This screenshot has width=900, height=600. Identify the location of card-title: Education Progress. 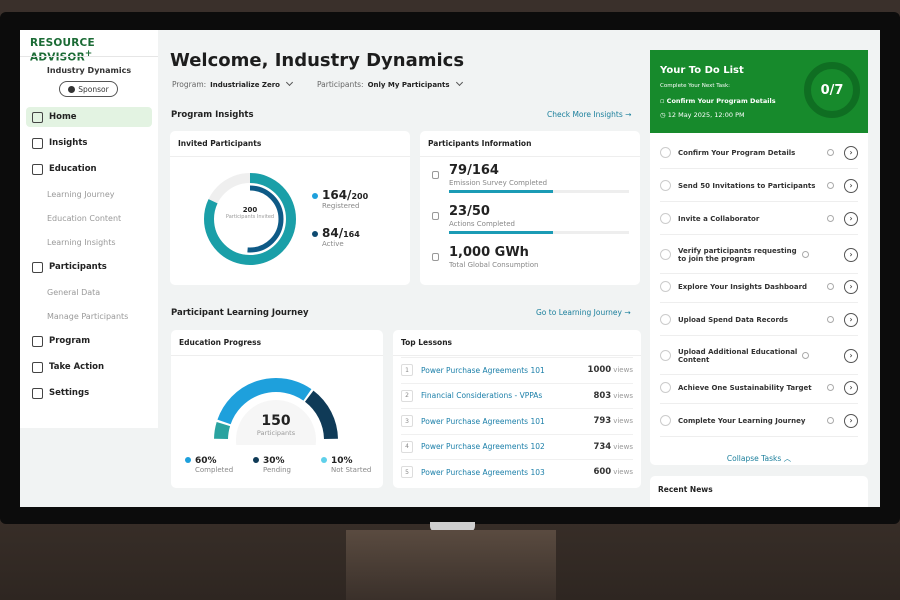
(220, 342).